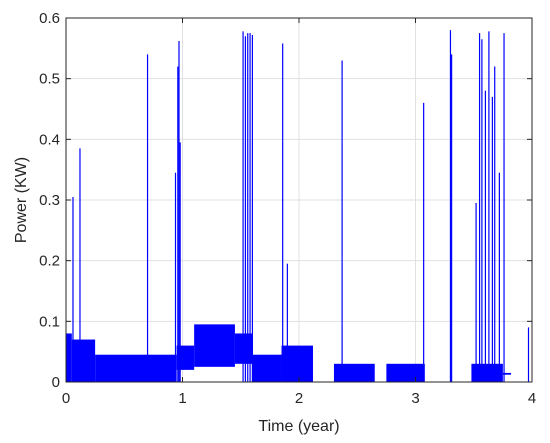 The width and height of the screenshot is (550, 443). What do you see at coordinates (298, 426) in the screenshot?
I see `x-axis-title: Time (year)` at bounding box center [298, 426].